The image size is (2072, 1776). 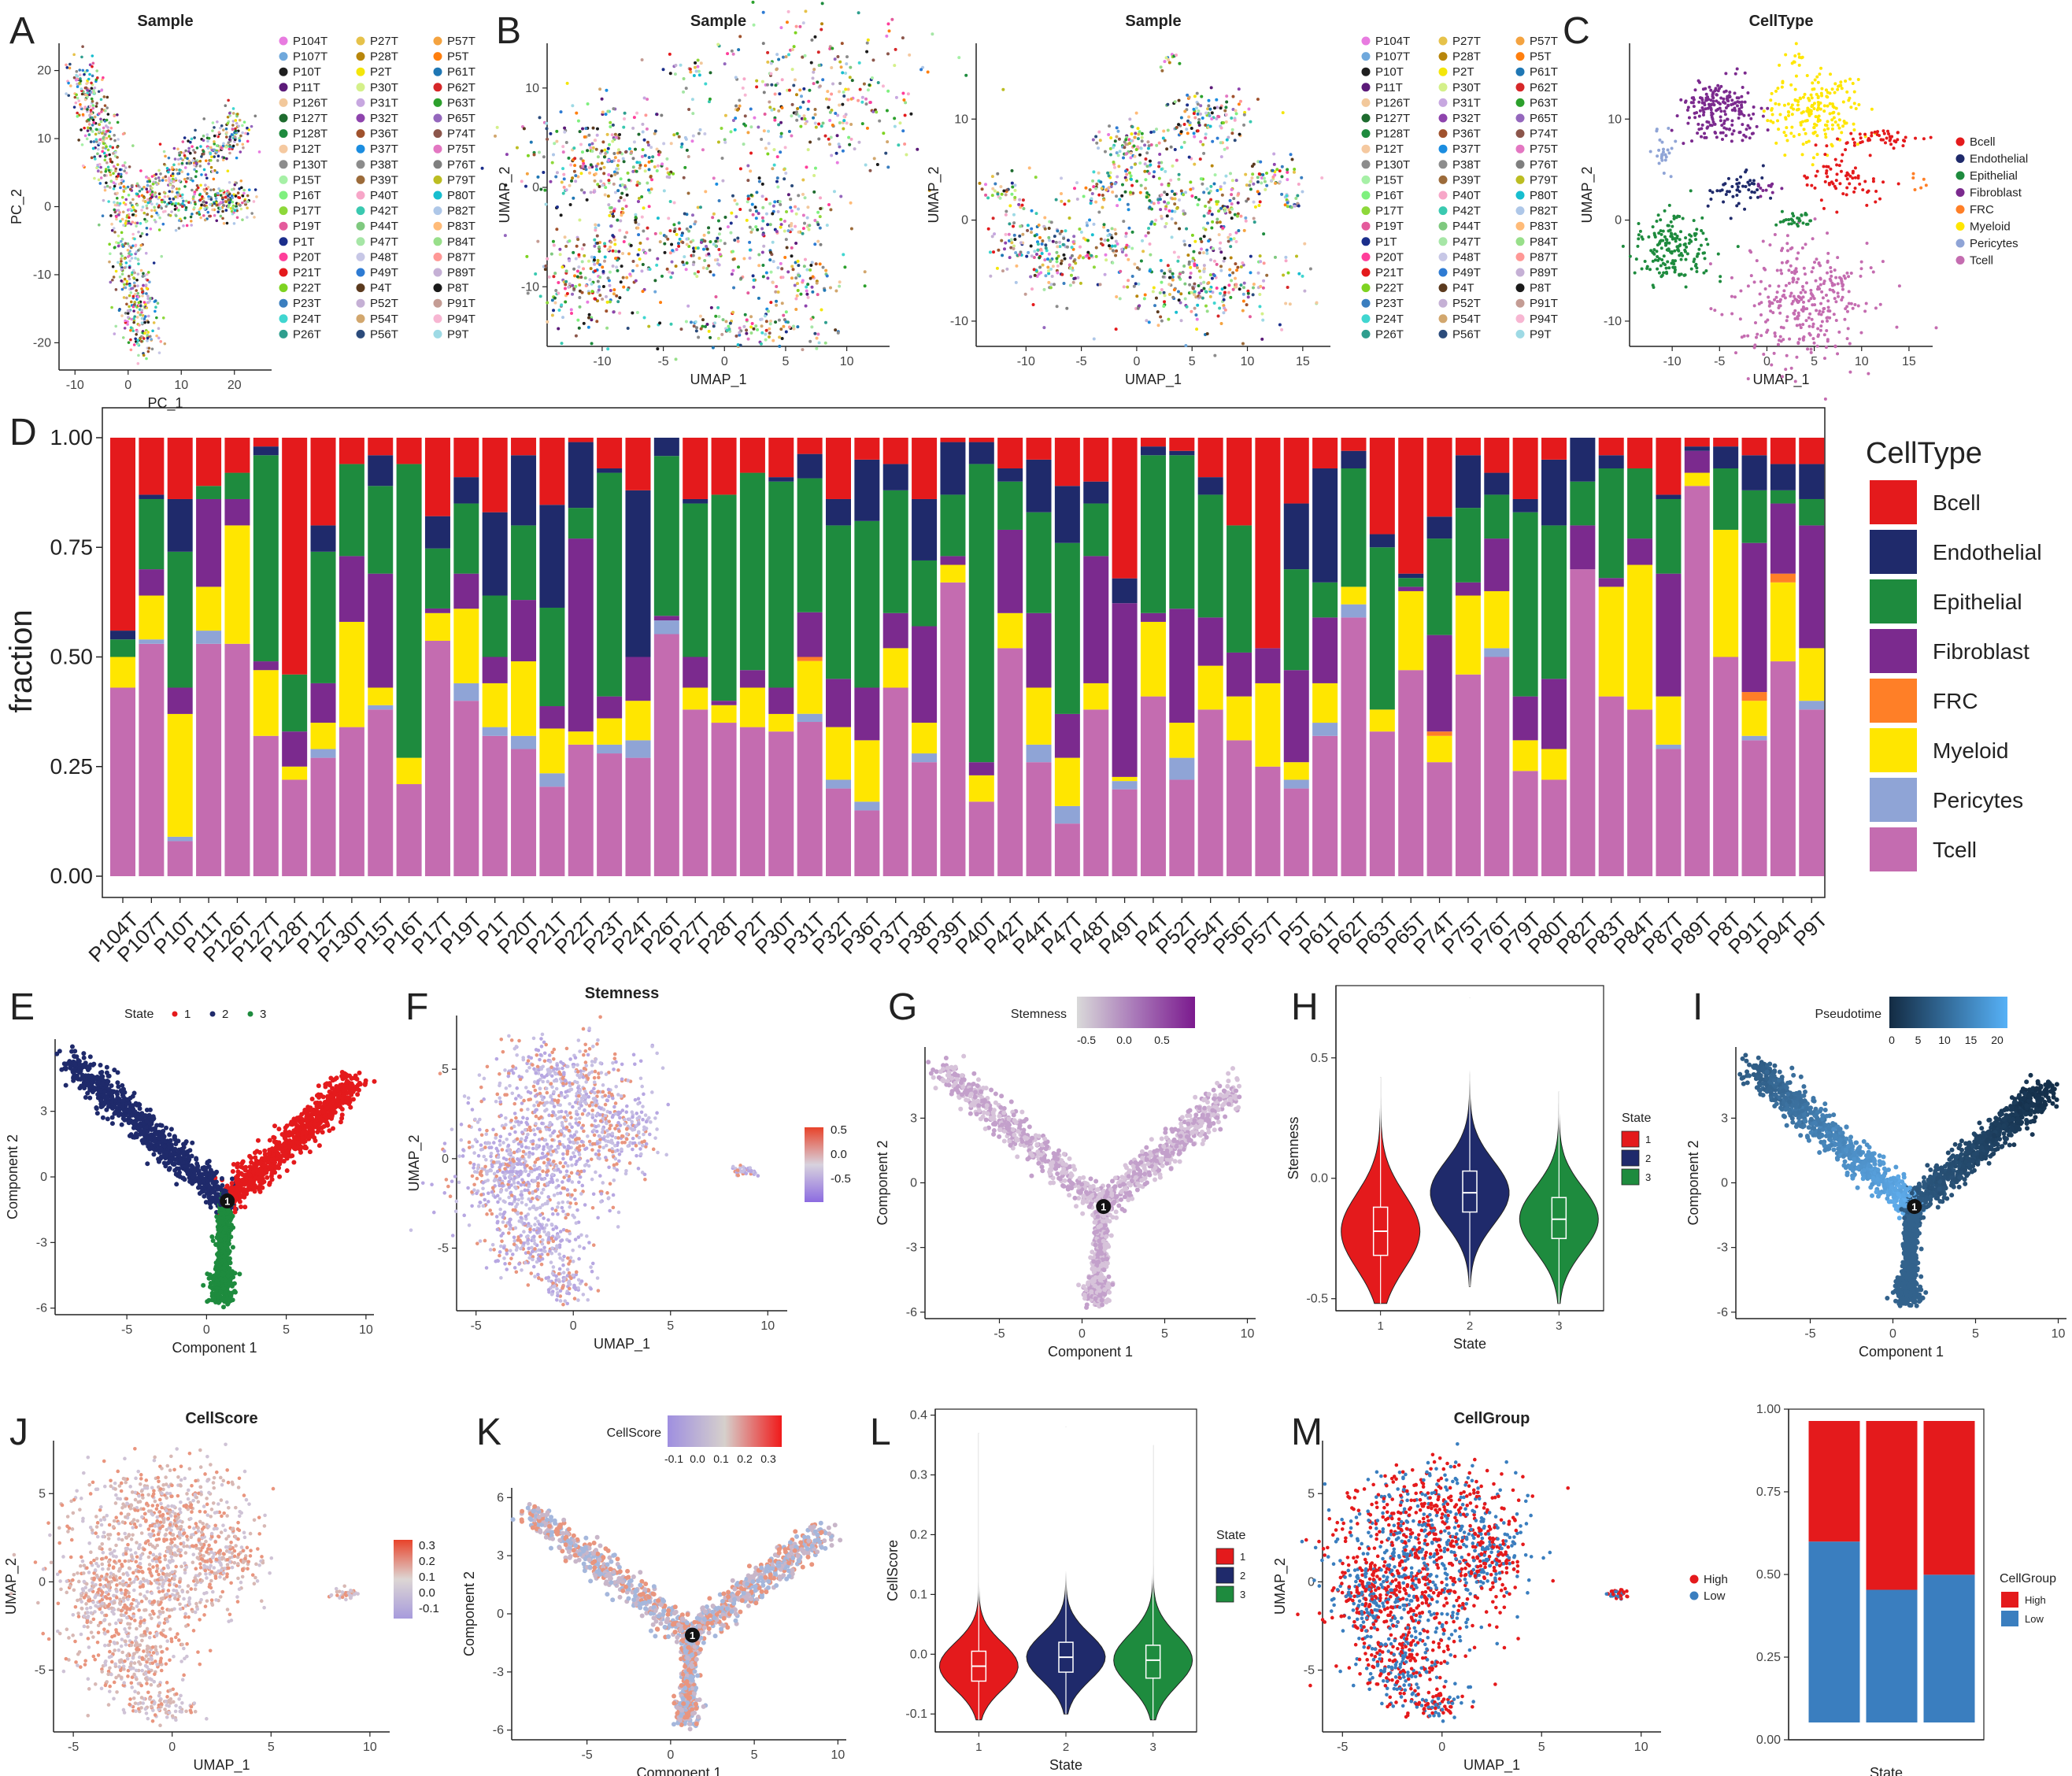 What do you see at coordinates (718, 380) in the screenshot?
I see `x-axis-title: UMAP_1` at bounding box center [718, 380].